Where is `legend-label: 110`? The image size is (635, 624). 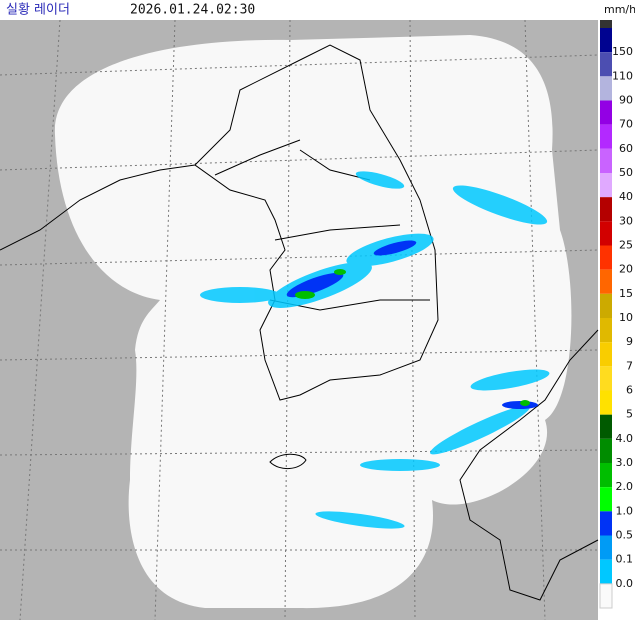
legend-label: 110 is located at coordinates (622, 75).